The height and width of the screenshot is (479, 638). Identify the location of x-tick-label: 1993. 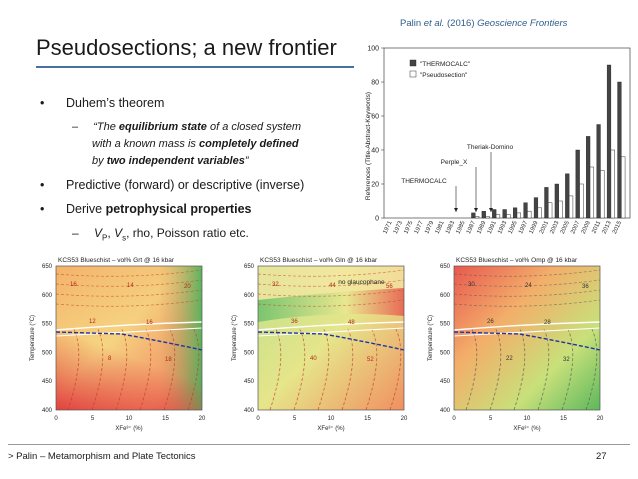
(502, 227).